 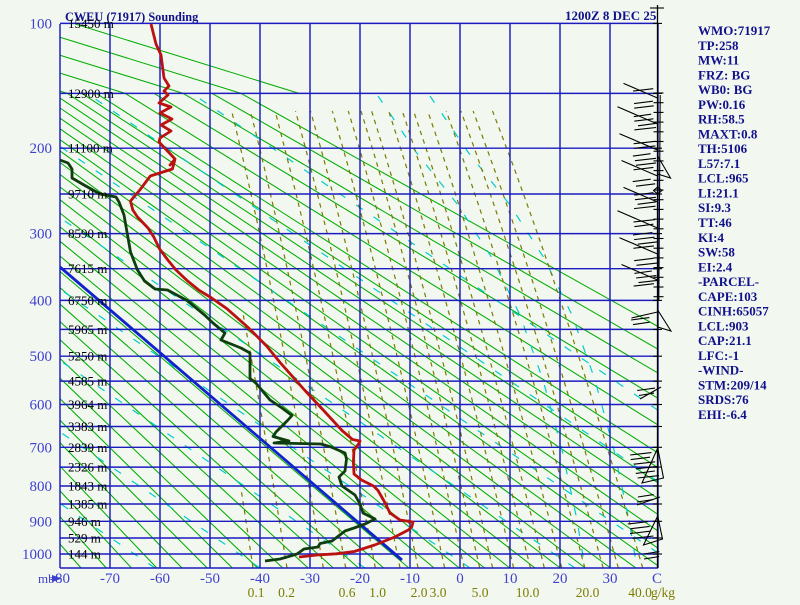 What do you see at coordinates (719, 163) in the screenshot?
I see `svg-text: L57:7.1` at bounding box center [719, 163].